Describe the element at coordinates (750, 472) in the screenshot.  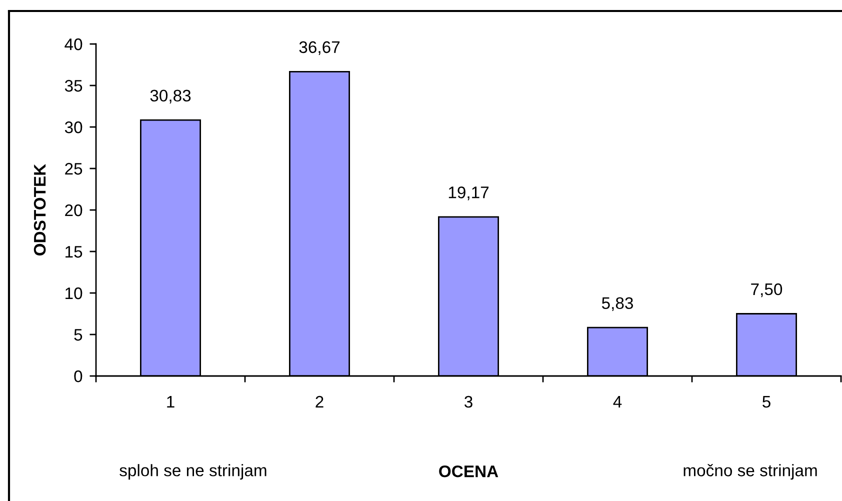
I see `text: močno se strinjam` at that location.